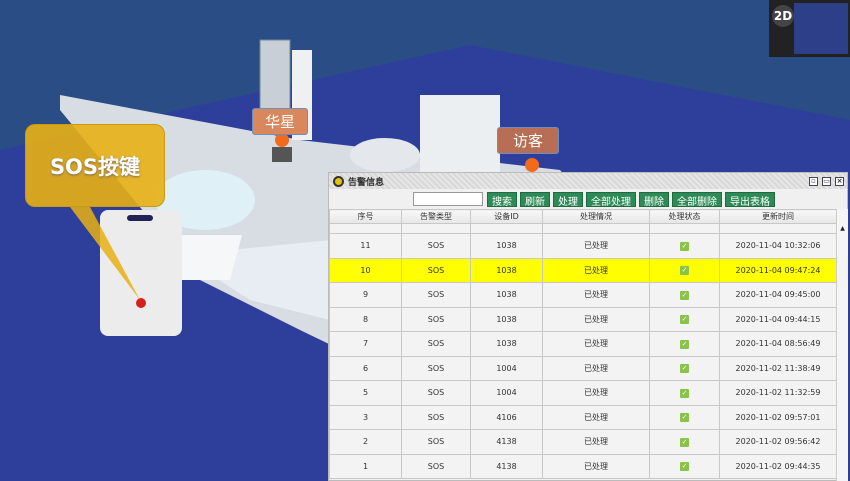 The width and height of the screenshot is (850, 481). Describe the element at coordinates (842, 228) in the screenshot. I see `scroll-up-icon: ▲` at that location.